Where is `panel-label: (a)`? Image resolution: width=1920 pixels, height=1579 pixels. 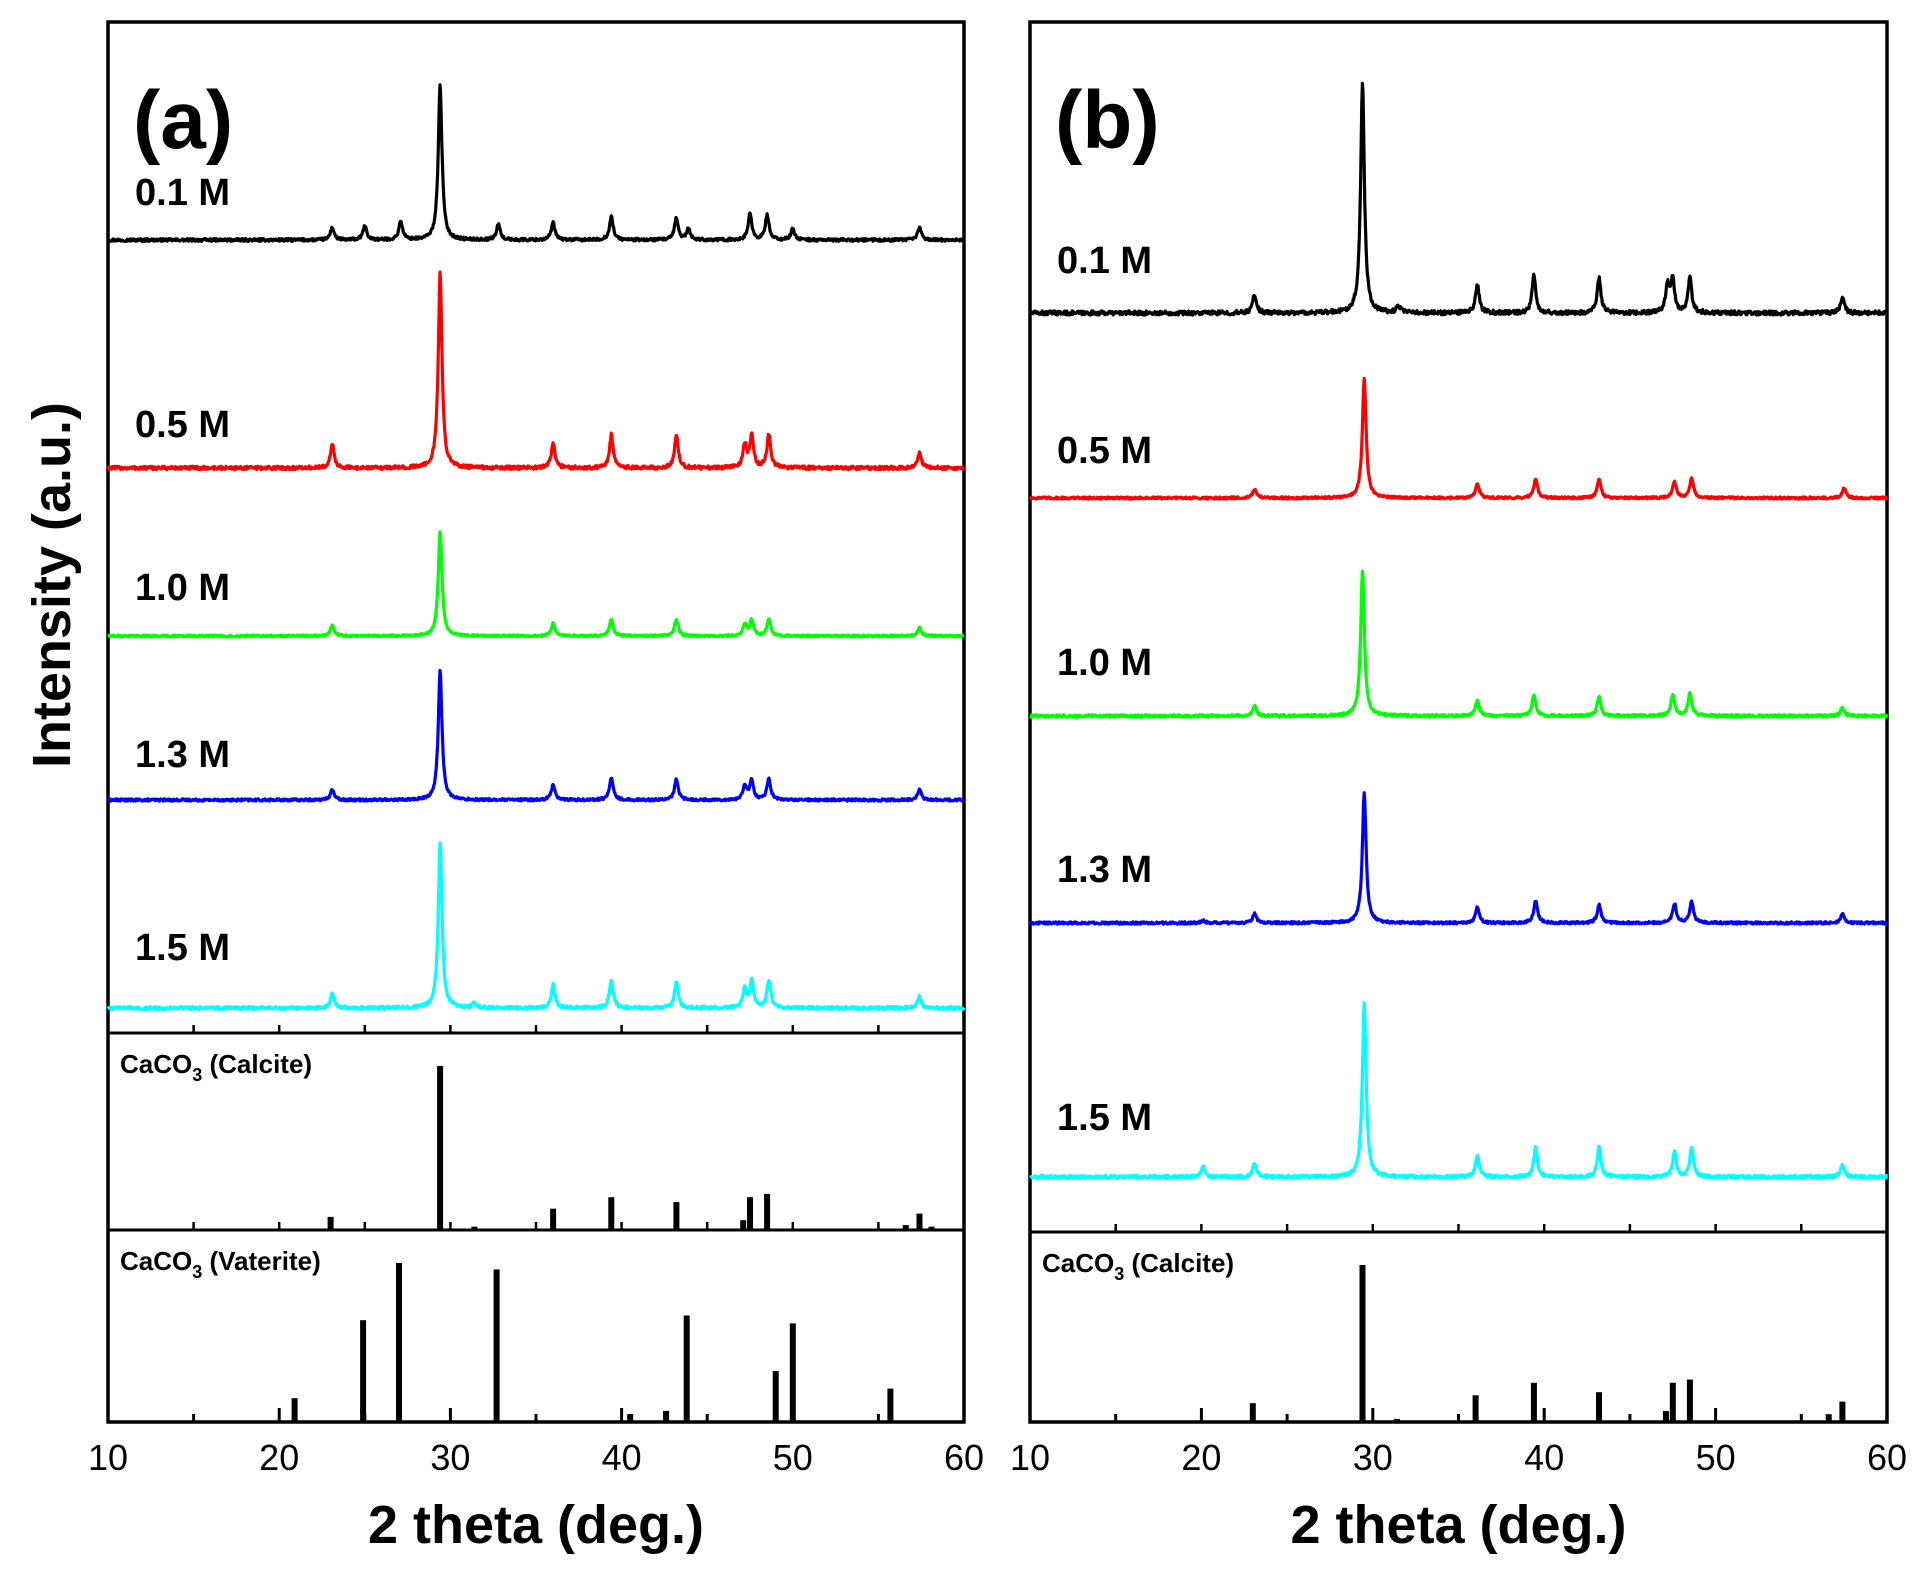 panel-label: (a) is located at coordinates (183, 120).